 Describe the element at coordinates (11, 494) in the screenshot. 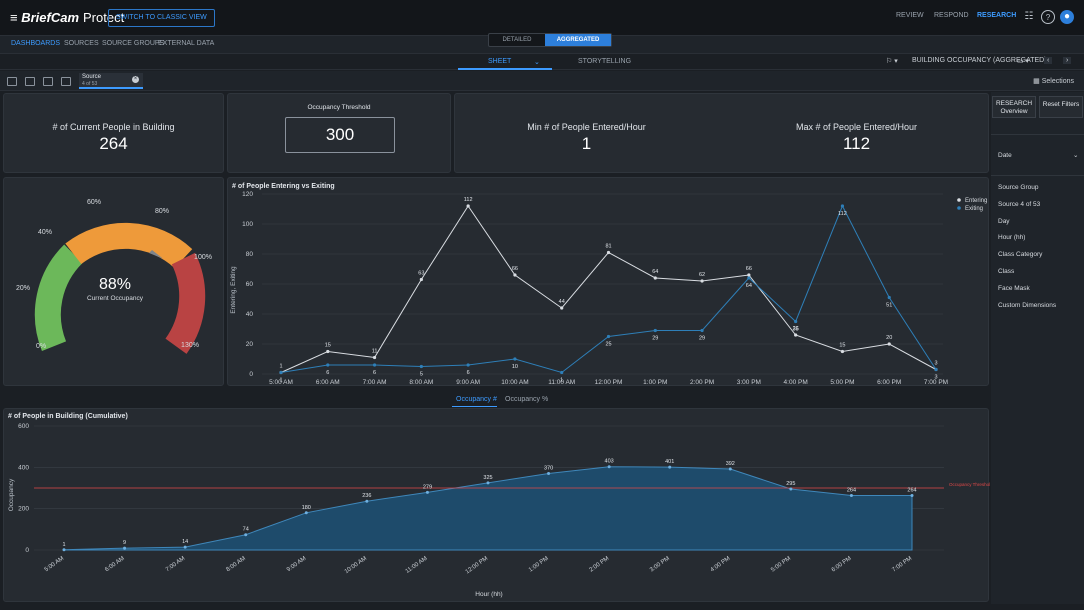

I see `area-chart-ylabel: Occupancy` at that location.